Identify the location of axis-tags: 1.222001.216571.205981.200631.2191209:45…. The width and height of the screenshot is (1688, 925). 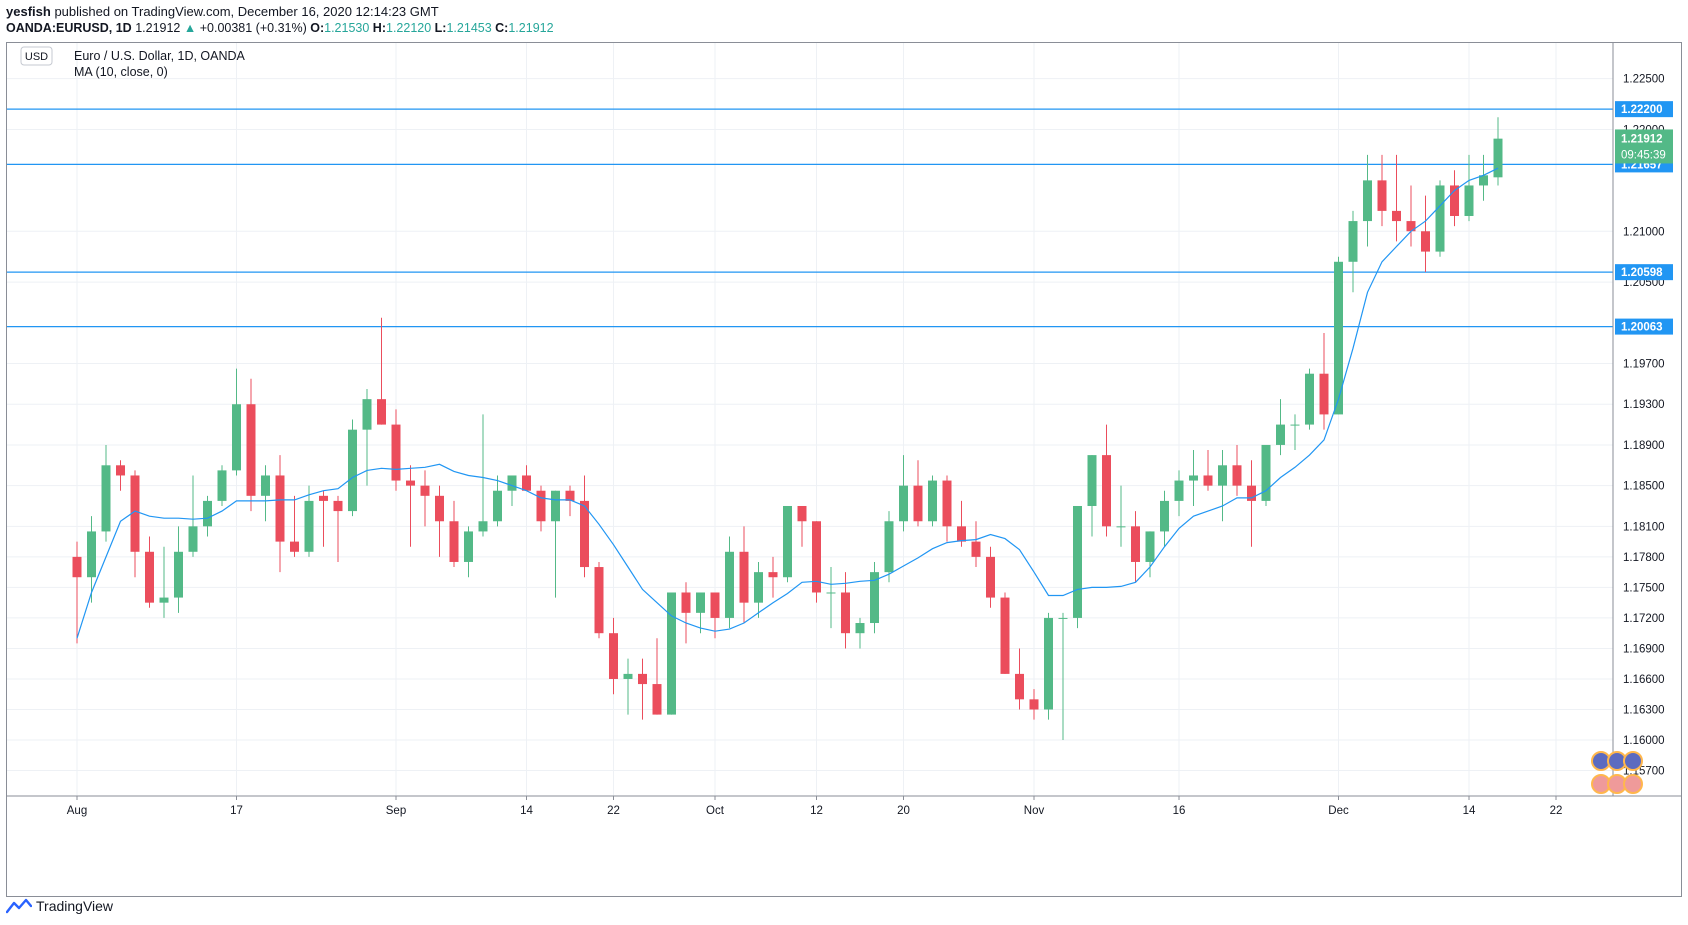
(1644, 218).